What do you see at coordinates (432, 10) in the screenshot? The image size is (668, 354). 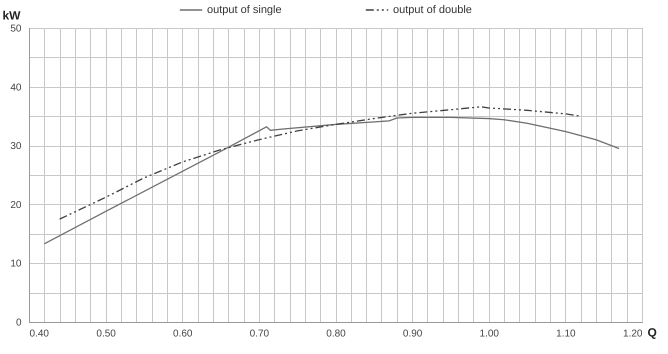 I see `legend-label: output of double` at bounding box center [432, 10].